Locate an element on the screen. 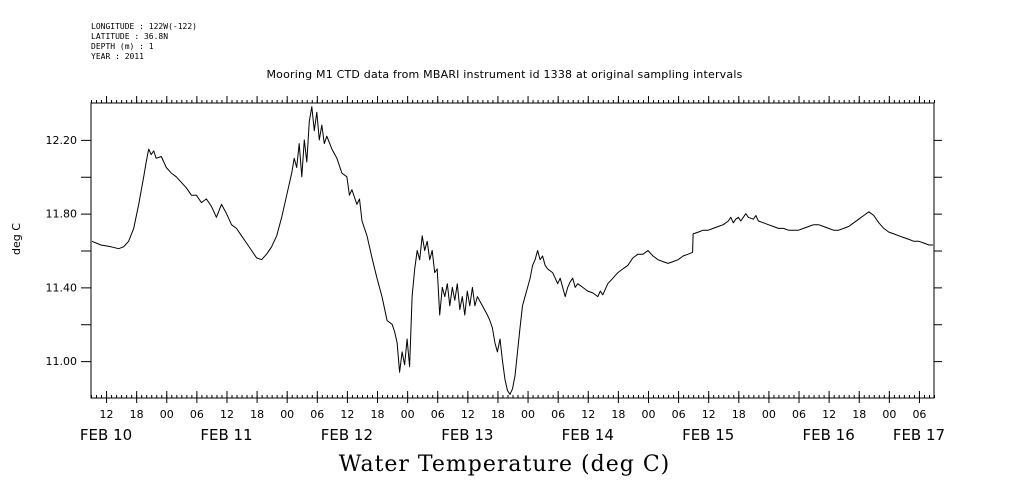 Image resolution: width=1009 pixels, height=504 pixels. y-tick-label: 12.20 is located at coordinates (62, 140).